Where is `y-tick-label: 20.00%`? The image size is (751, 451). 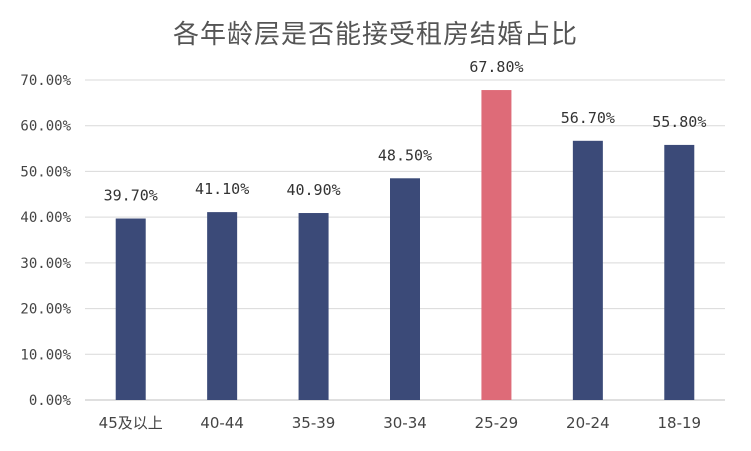 y-tick-label: 20.00% is located at coordinates (45, 310).